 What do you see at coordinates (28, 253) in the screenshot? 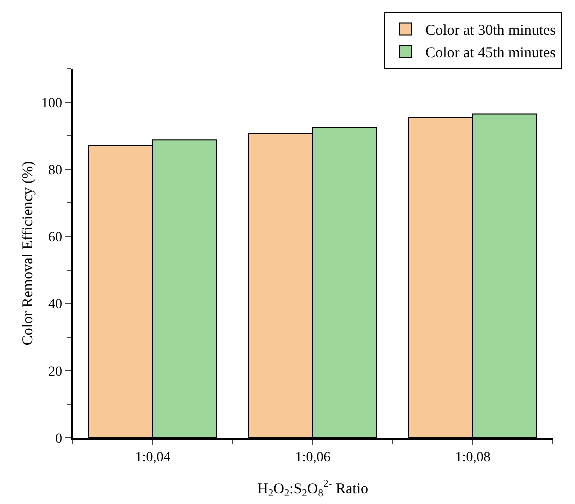
I see `y-axis-title: Color Removal Efficiency (%)` at bounding box center [28, 253].